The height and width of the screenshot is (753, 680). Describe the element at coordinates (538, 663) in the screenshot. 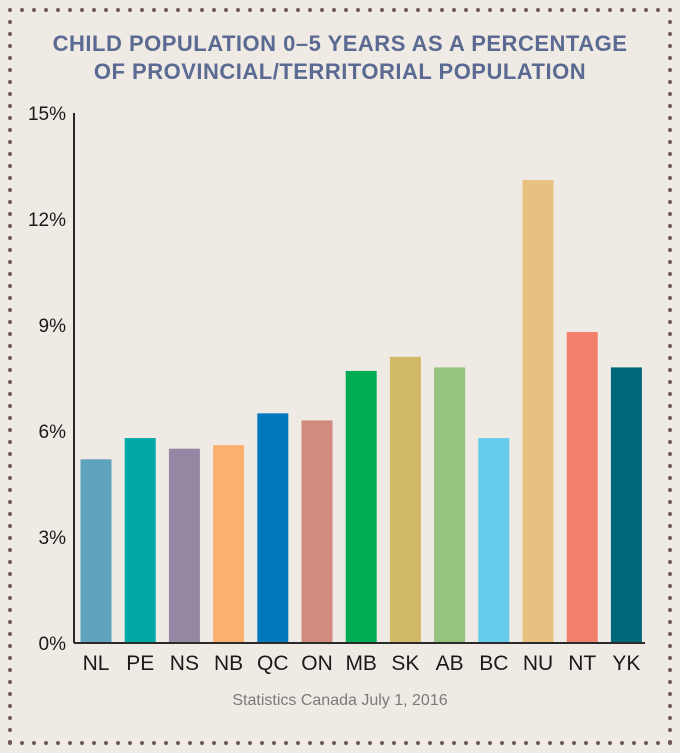

I see `x-tick-label: NU` at that location.